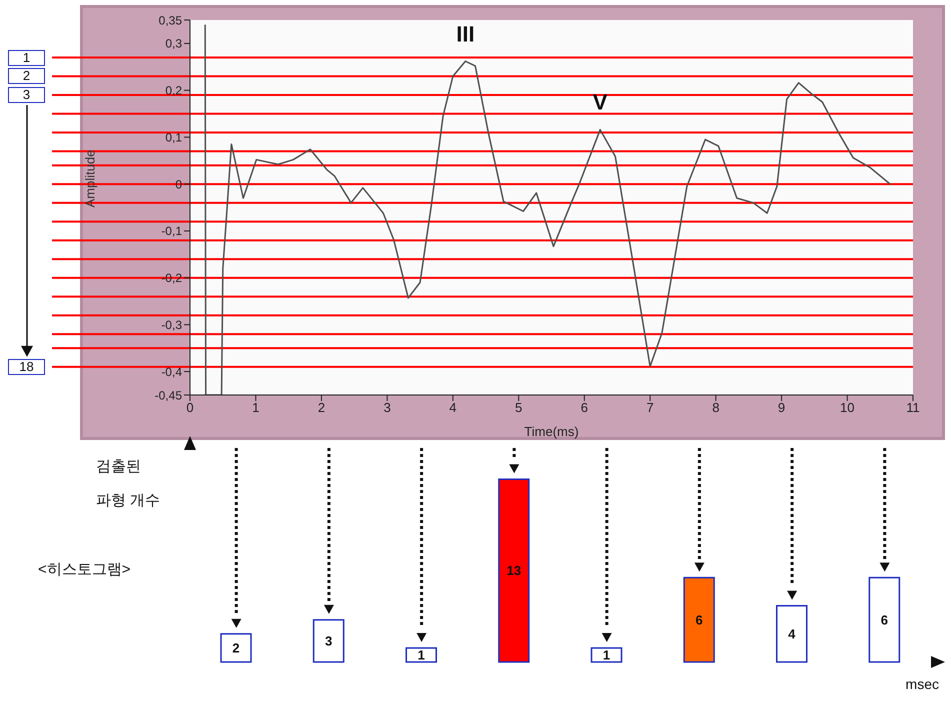 The width and height of the screenshot is (951, 702). I want to click on y-tick-label: 0,35, so click(170, 20).